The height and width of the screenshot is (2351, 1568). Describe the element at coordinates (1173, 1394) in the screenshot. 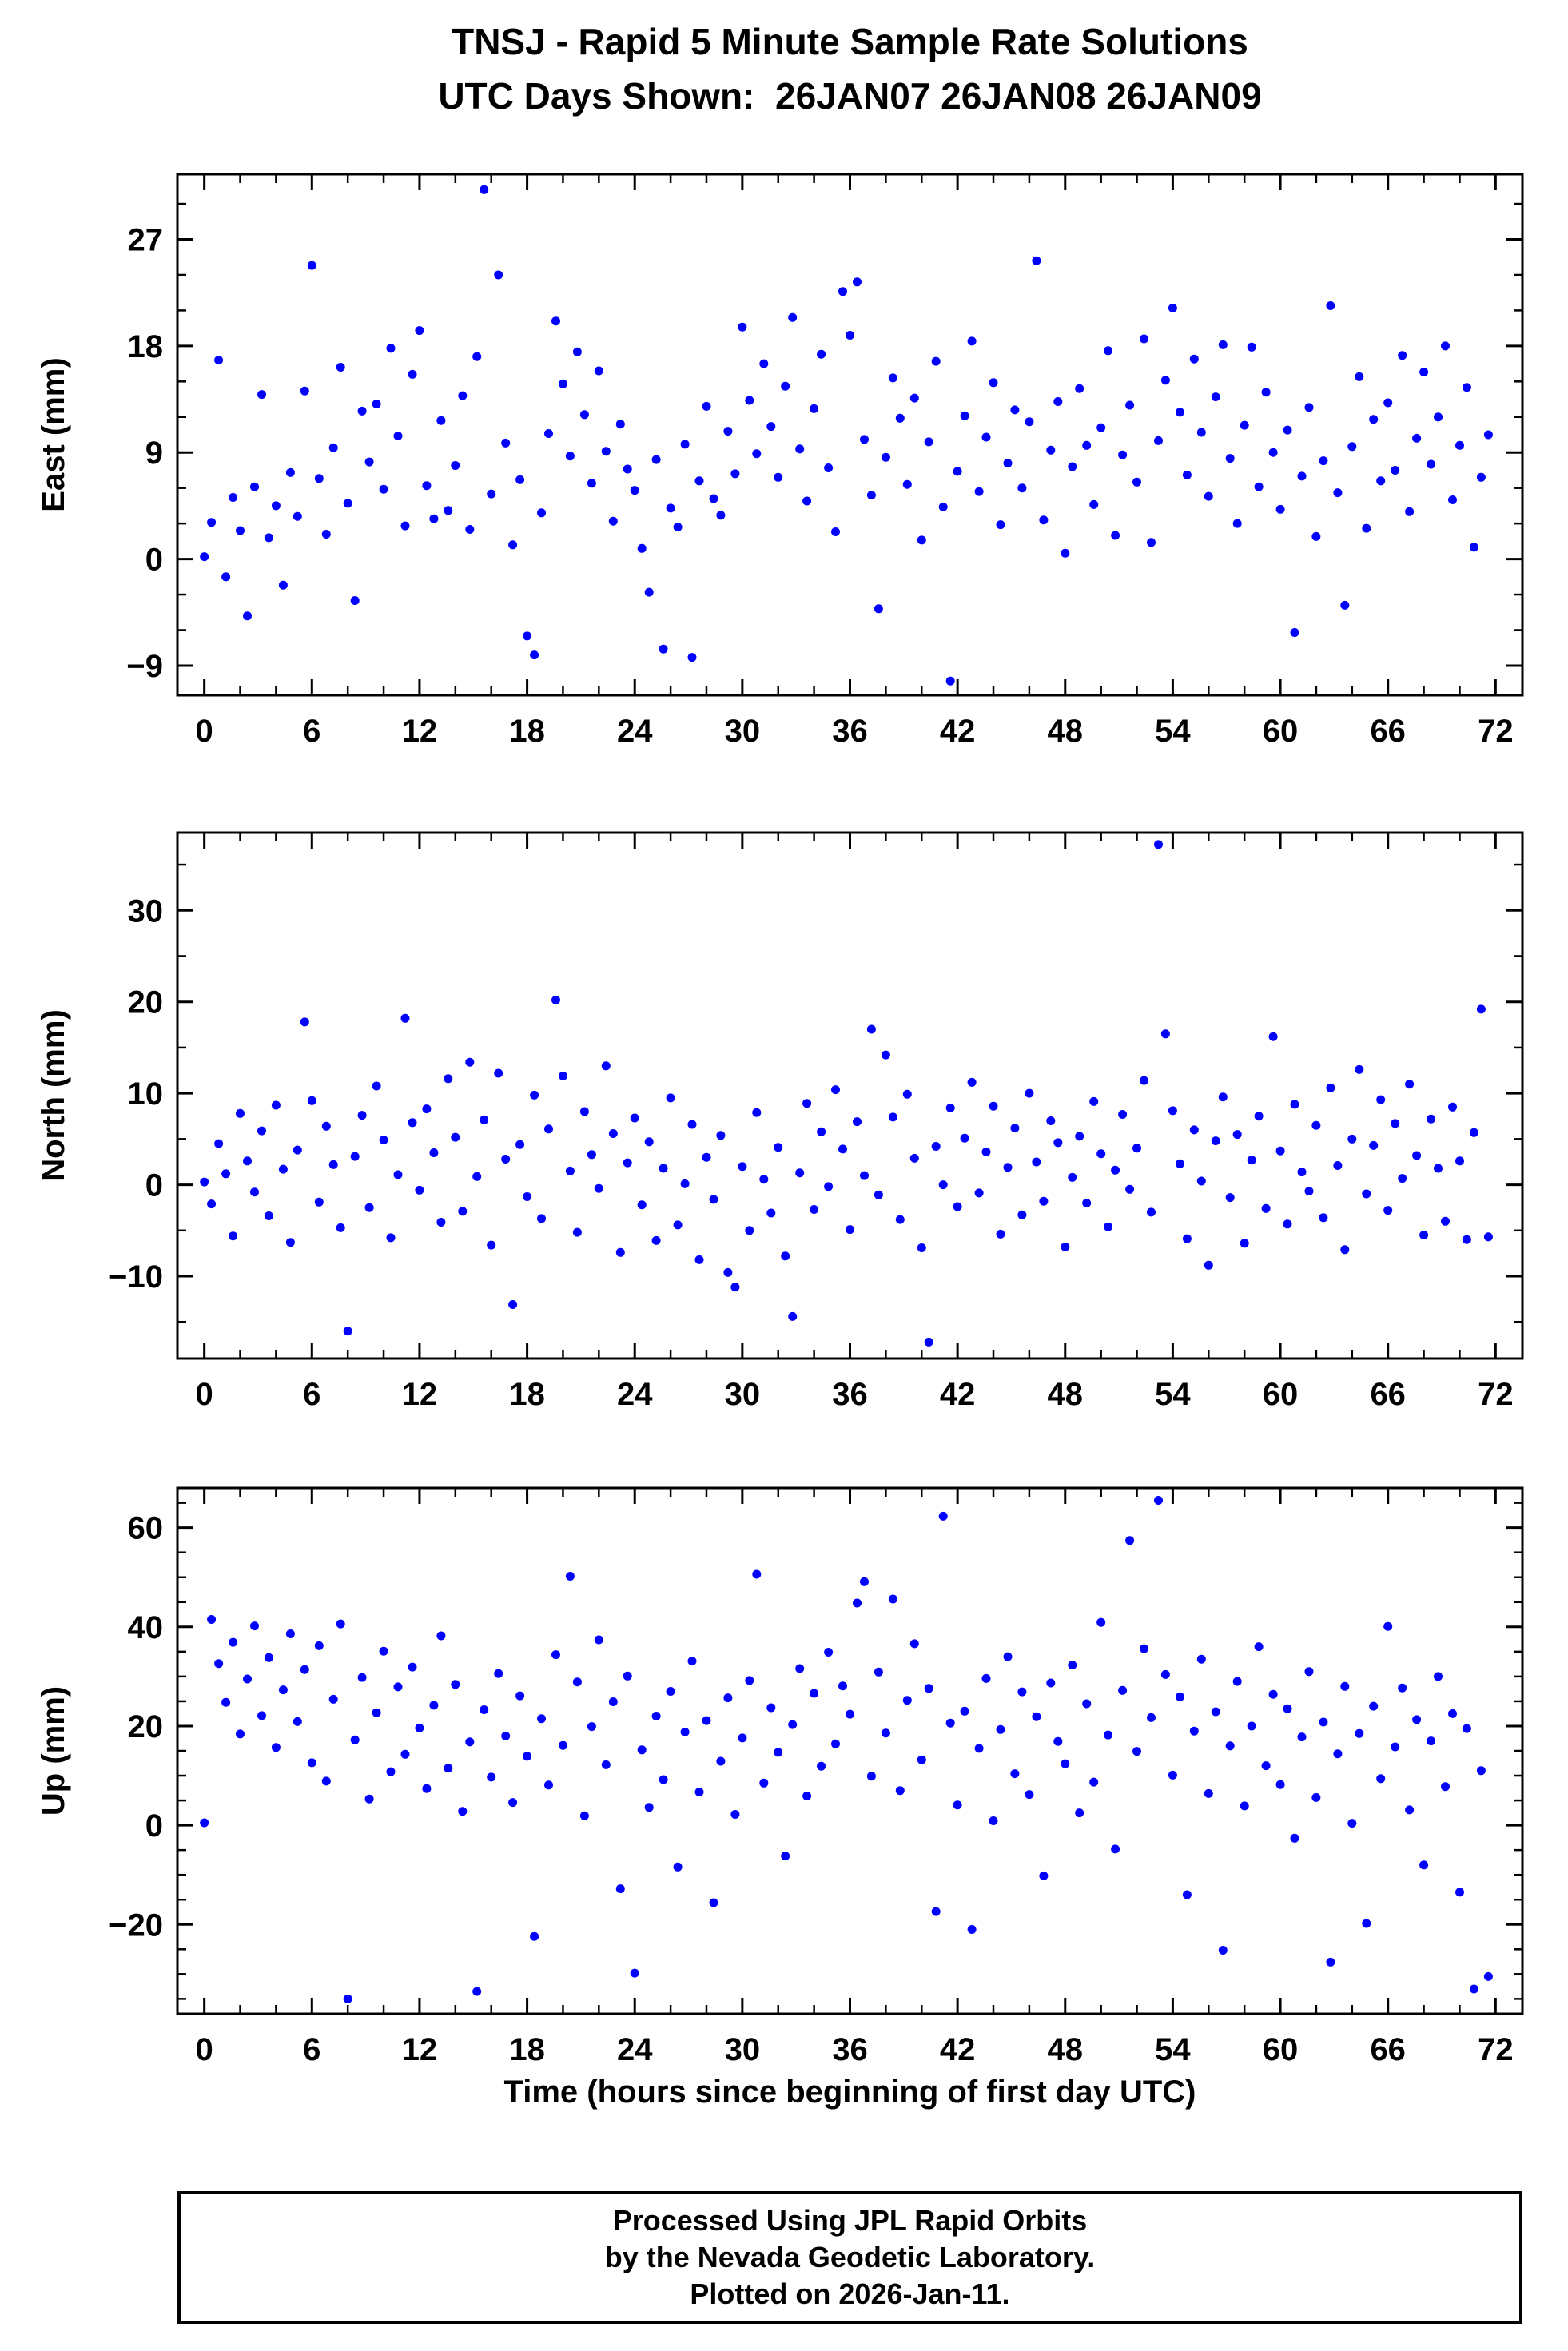

I see `x-tick-label: 54` at that location.